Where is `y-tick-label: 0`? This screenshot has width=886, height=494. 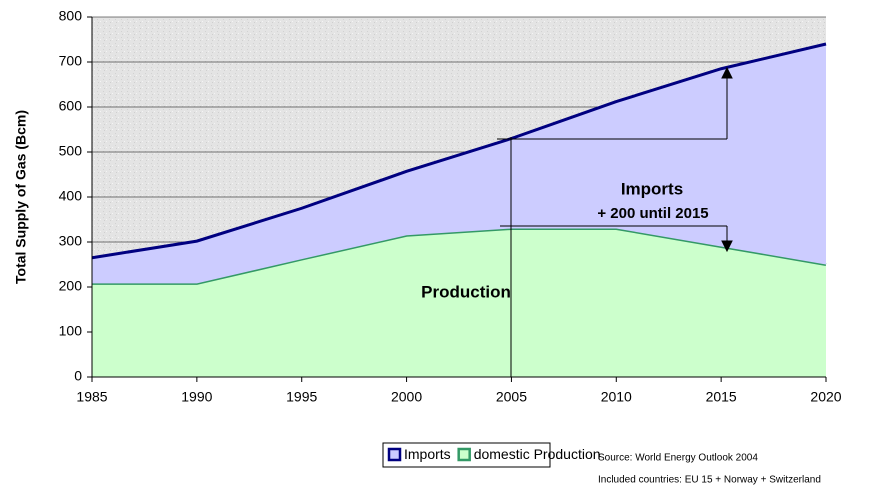
y-tick-label: 0 is located at coordinates (78, 376).